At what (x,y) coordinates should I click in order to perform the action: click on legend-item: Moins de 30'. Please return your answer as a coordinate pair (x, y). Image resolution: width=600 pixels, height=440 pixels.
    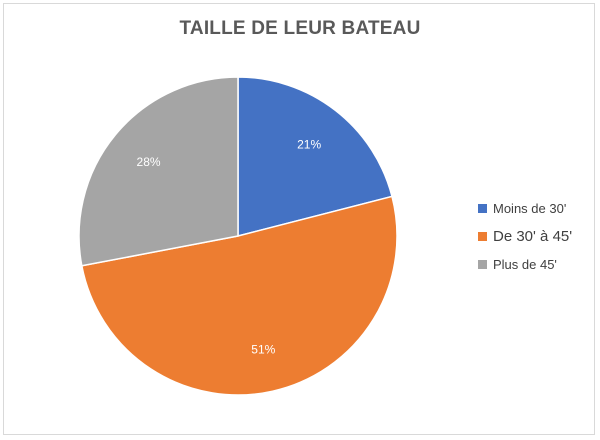
    Looking at the image, I should click on (525, 208).